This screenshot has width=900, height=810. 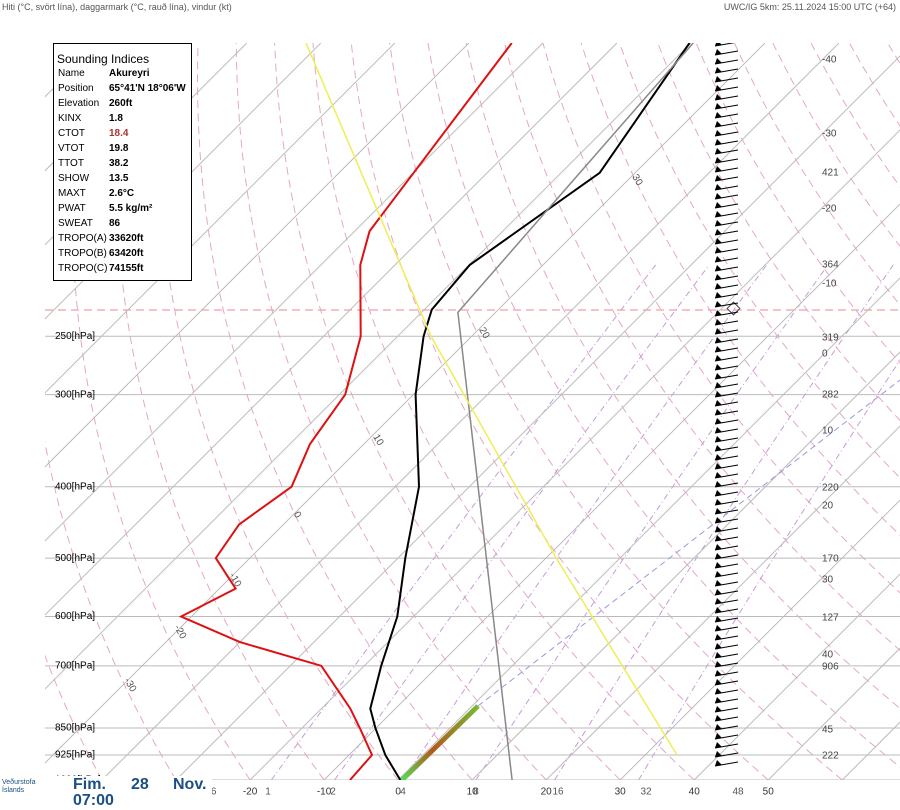 What do you see at coordinates (830, 667) in the screenshot?
I see `height-label: 906` at bounding box center [830, 667].